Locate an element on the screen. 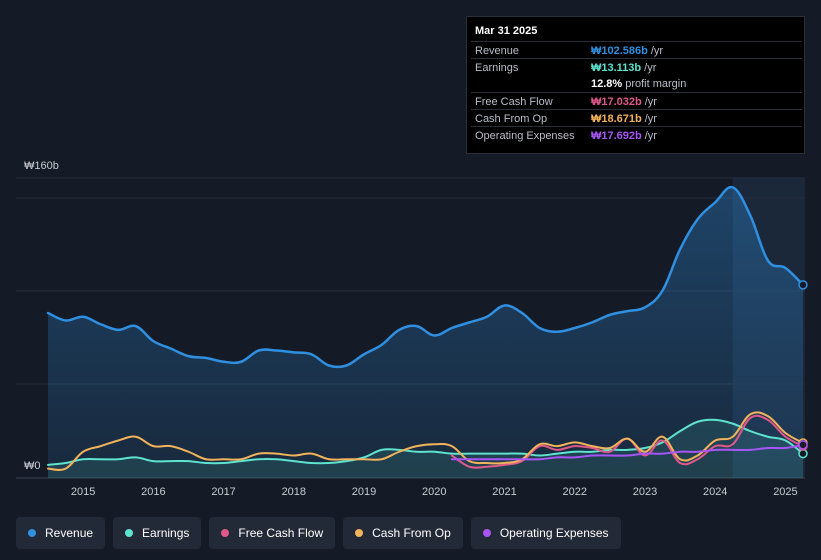 This screenshot has height=560, width=821. tooltip-row-earnings: Earnings ₩13.113b/yr is located at coordinates (636, 67).